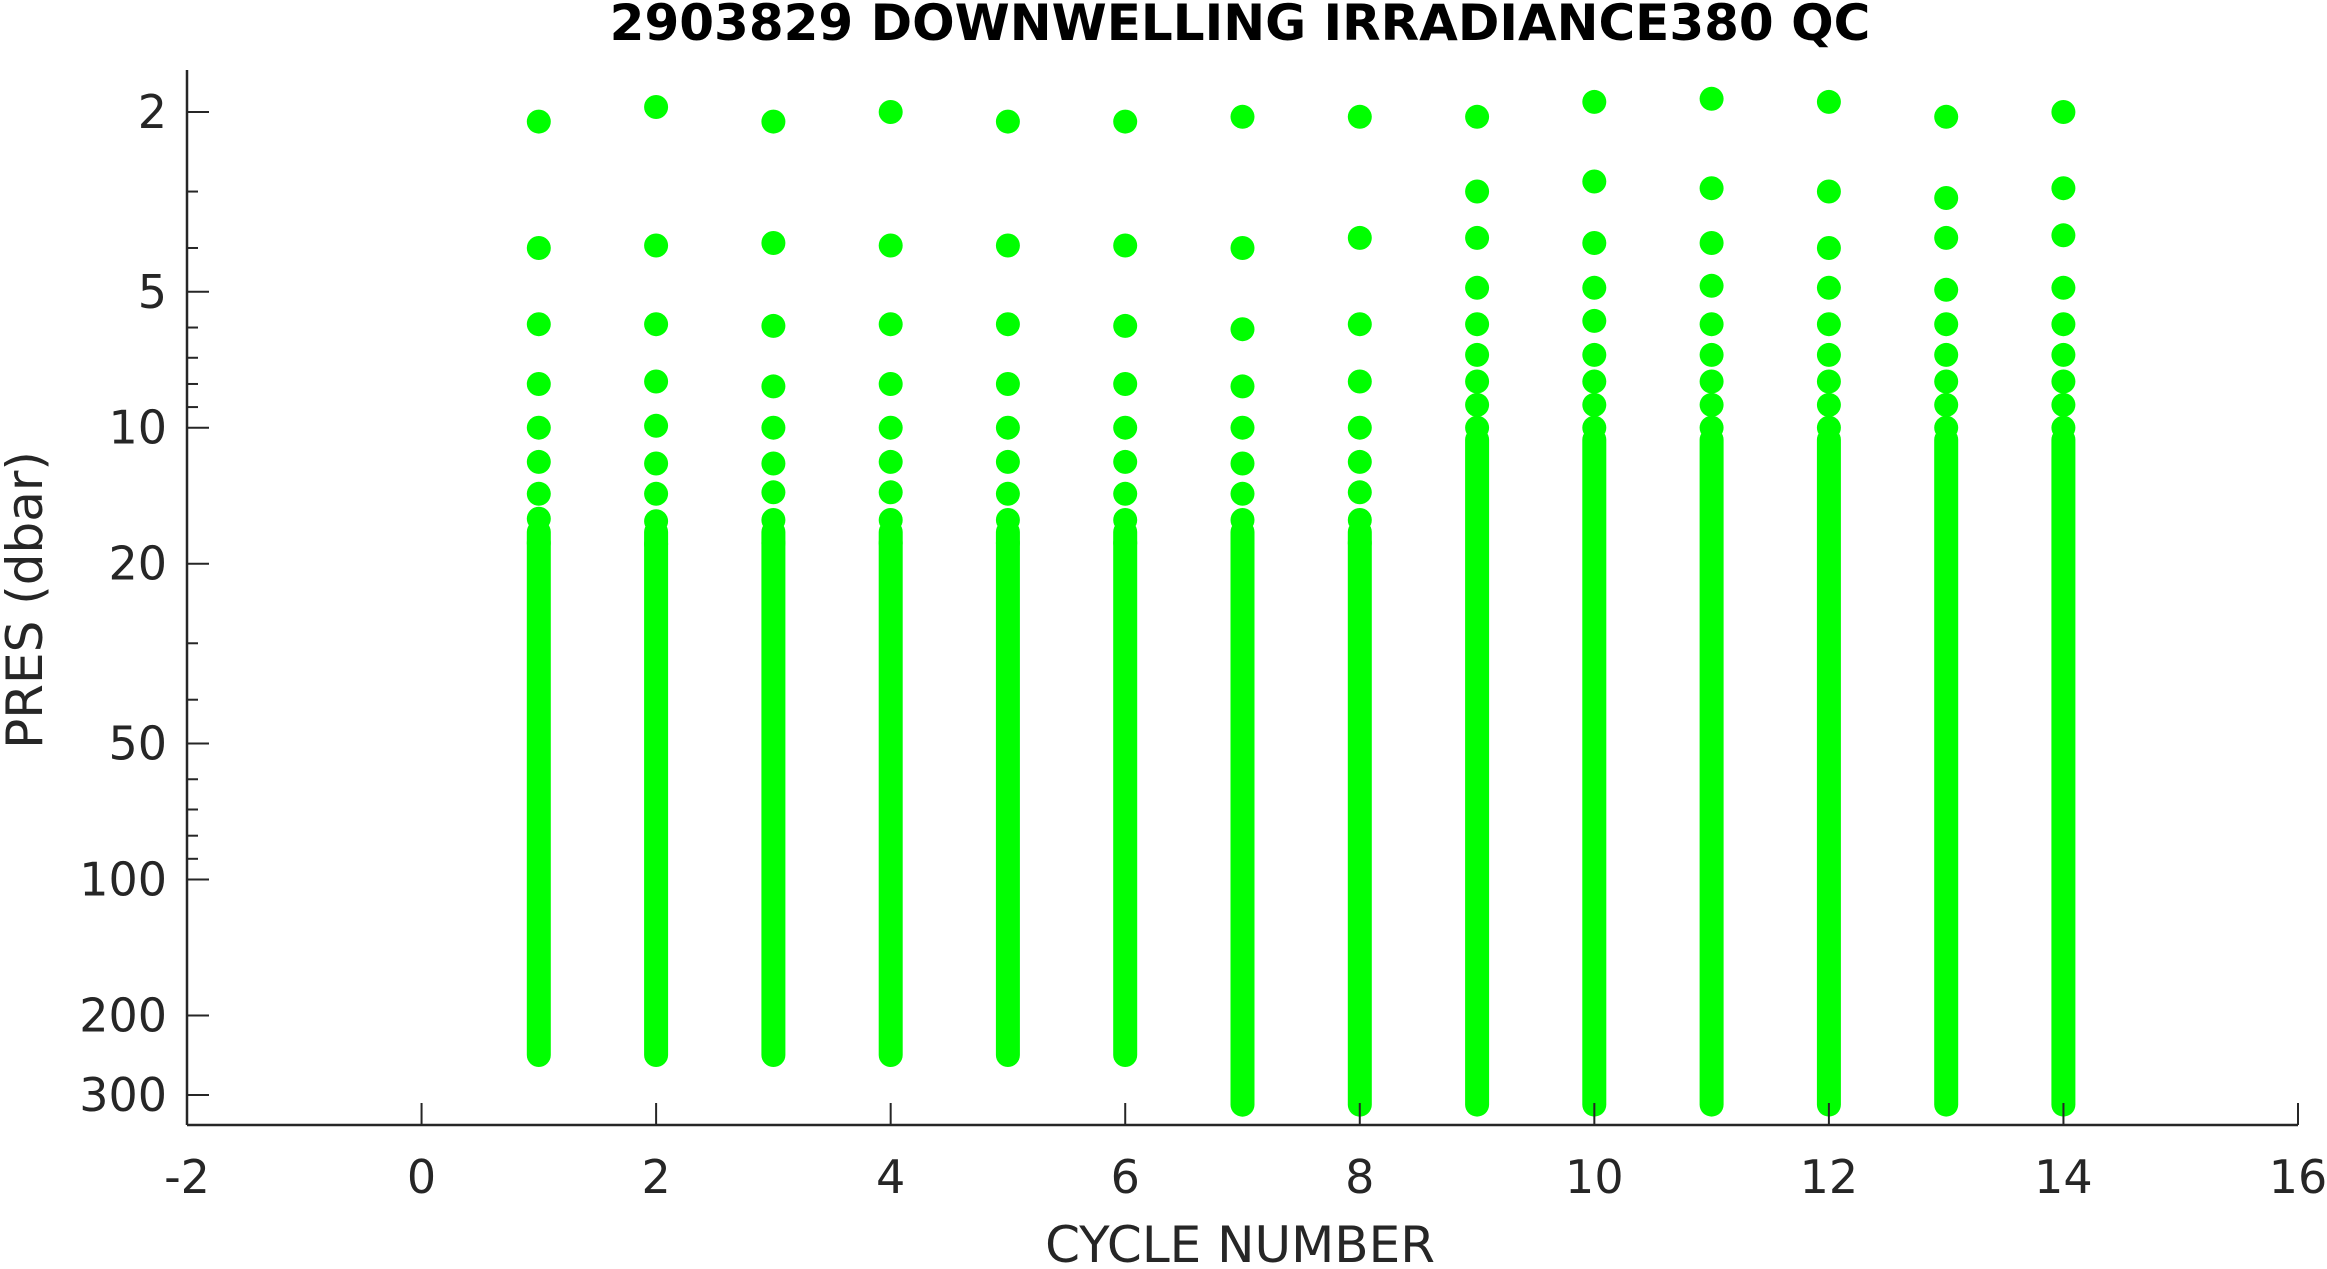  What do you see at coordinates (123, 1015) in the screenshot?
I see `y-tick-label-200: 200` at bounding box center [123, 1015].